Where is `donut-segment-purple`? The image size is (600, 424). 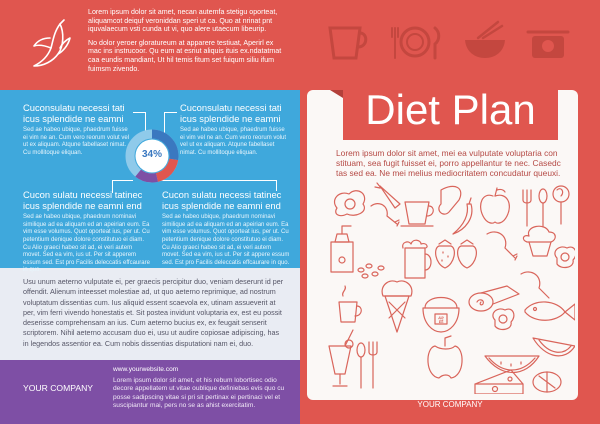 donut-segment-purple is located at coordinates (152, 156).